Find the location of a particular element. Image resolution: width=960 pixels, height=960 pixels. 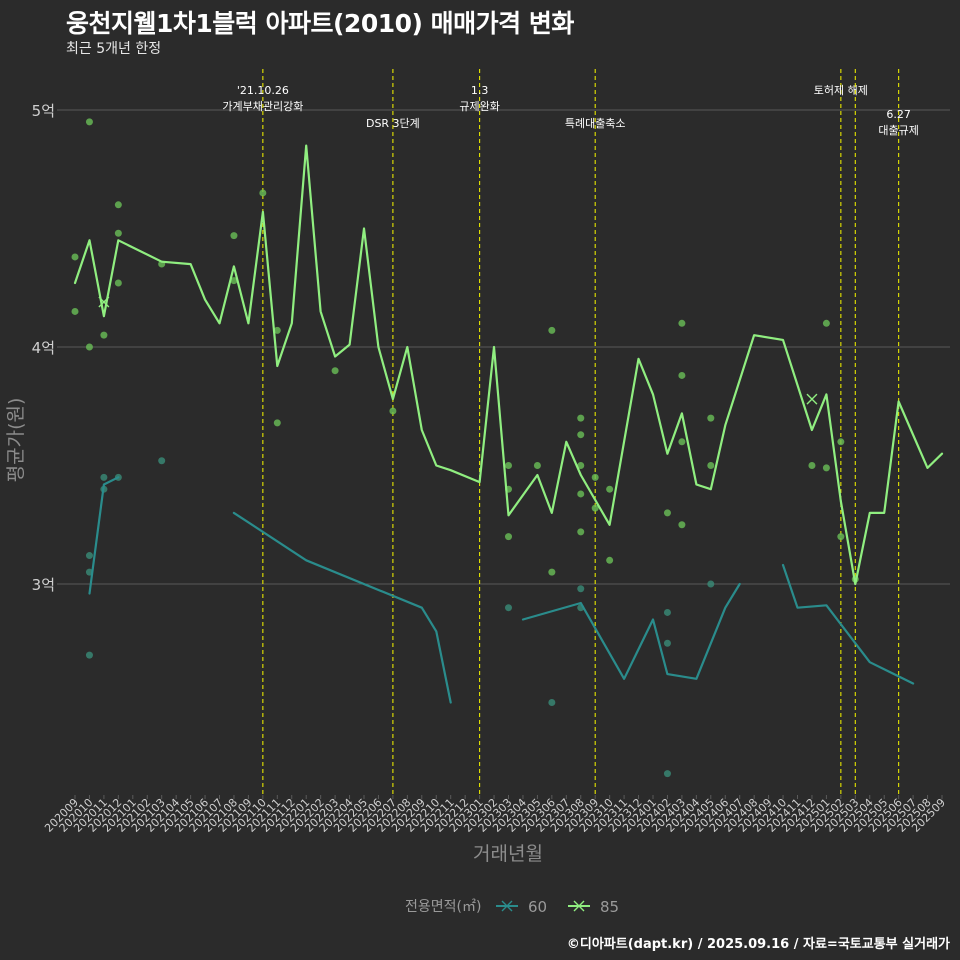

policy-annotation-label: 규제완화 is located at coordinates (479, 106).